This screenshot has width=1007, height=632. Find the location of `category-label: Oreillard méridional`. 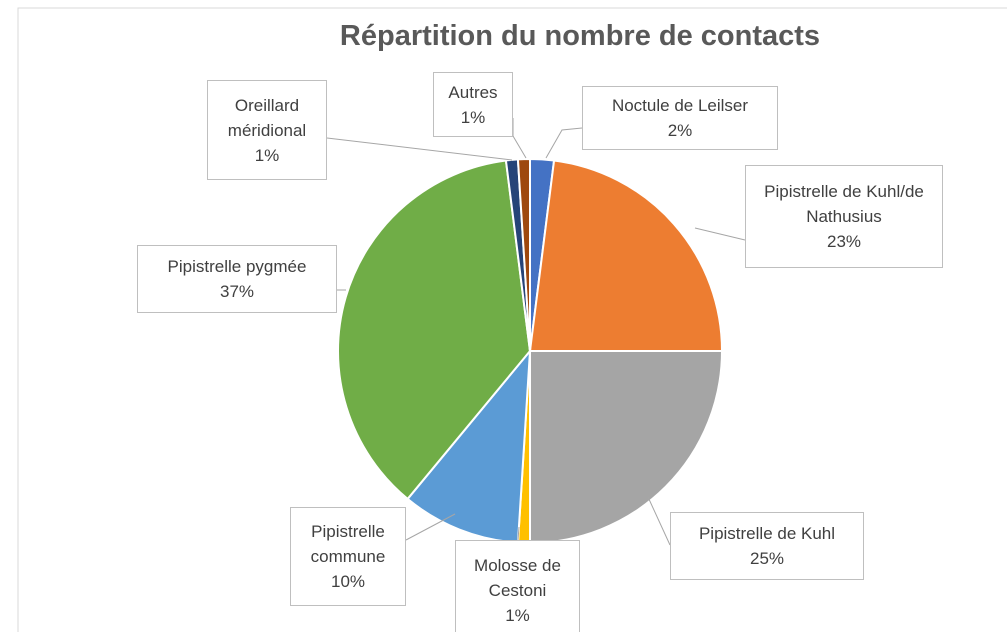

category-label: Oreillard méridional is located at coordinates (267, 117).